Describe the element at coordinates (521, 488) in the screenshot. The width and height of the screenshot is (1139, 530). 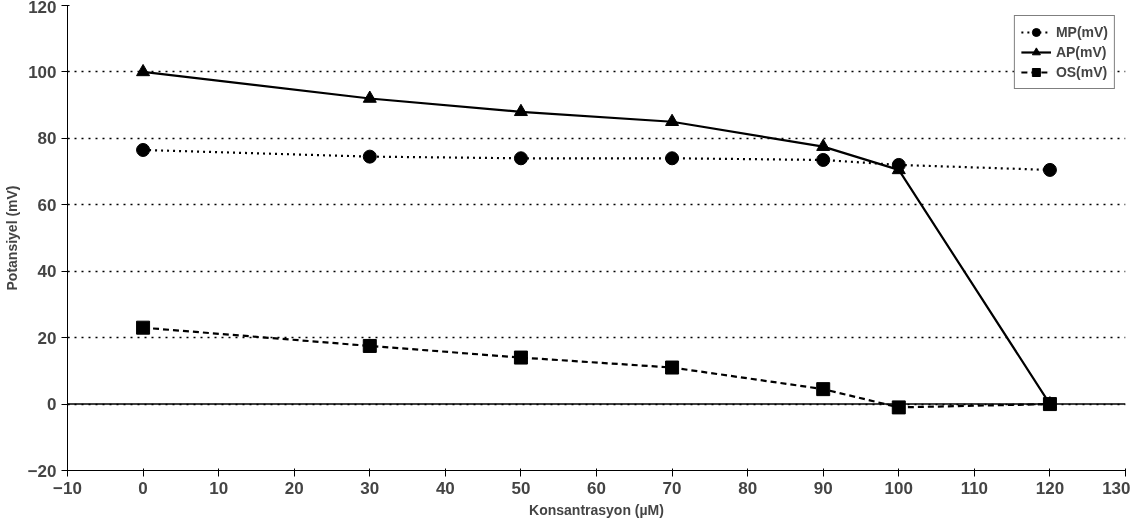
I see `x-tick-label: 50` at that location.